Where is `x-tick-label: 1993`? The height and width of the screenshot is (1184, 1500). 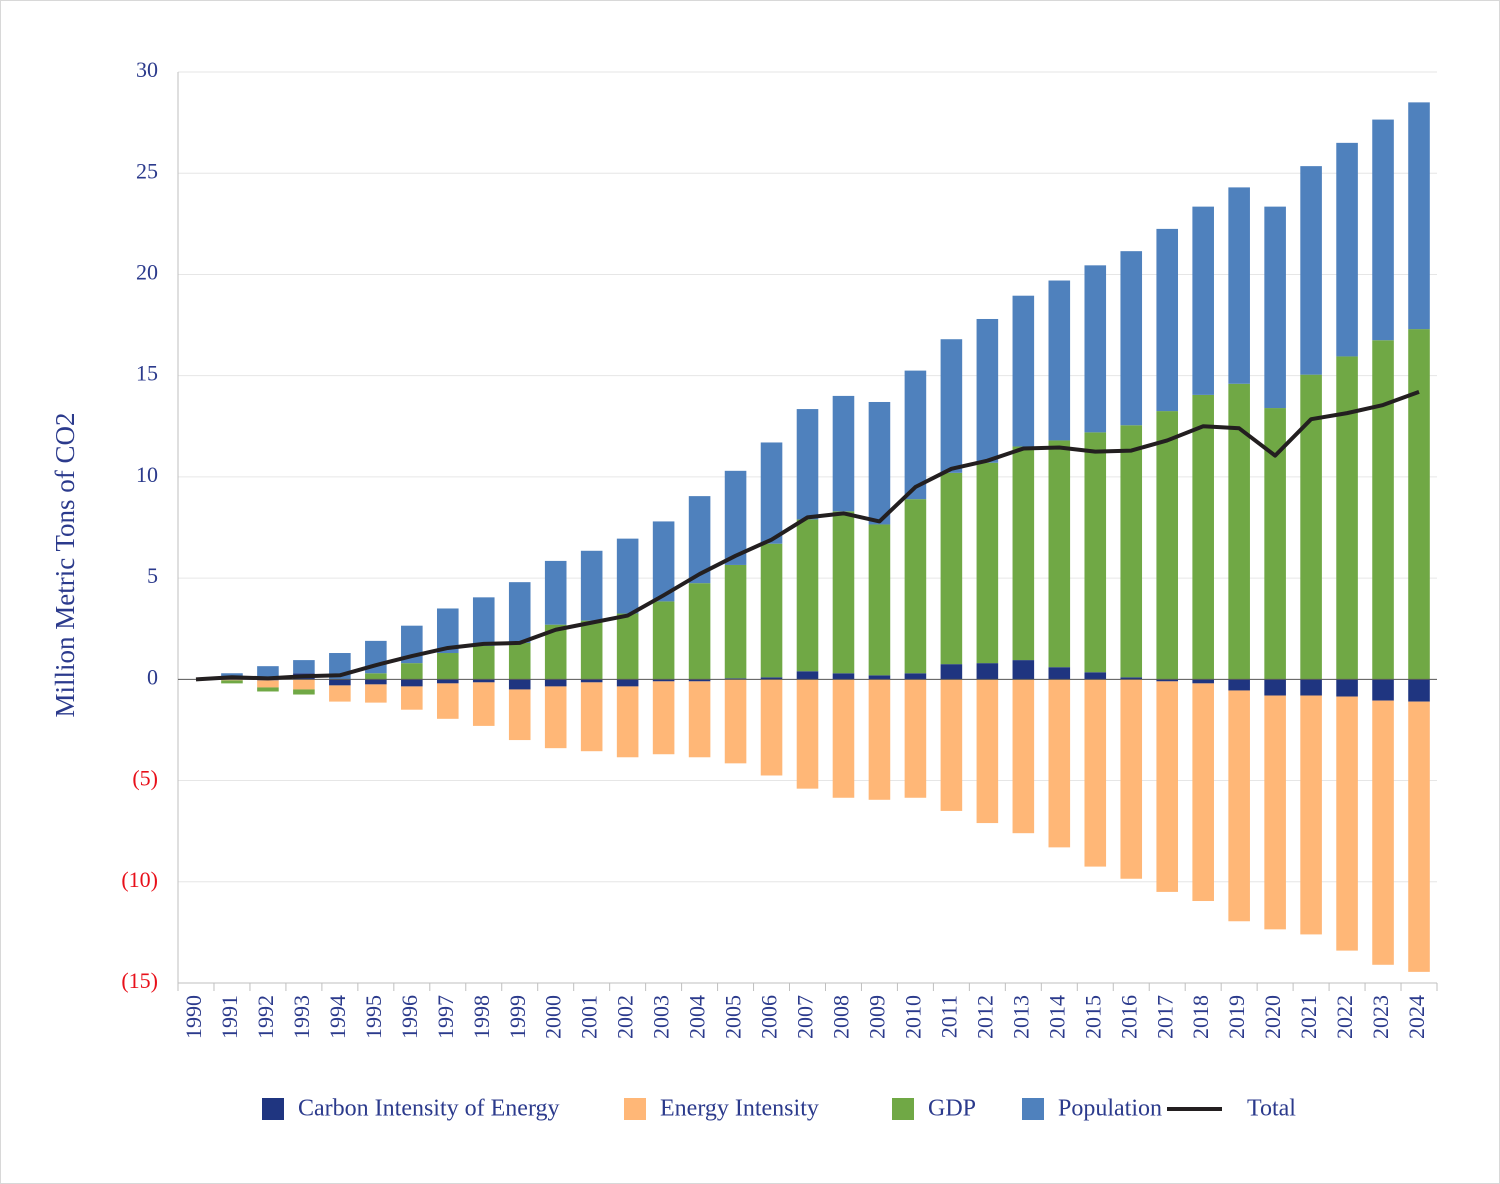
x-tick-label: 1993 is located at coordinates (301, 1017).